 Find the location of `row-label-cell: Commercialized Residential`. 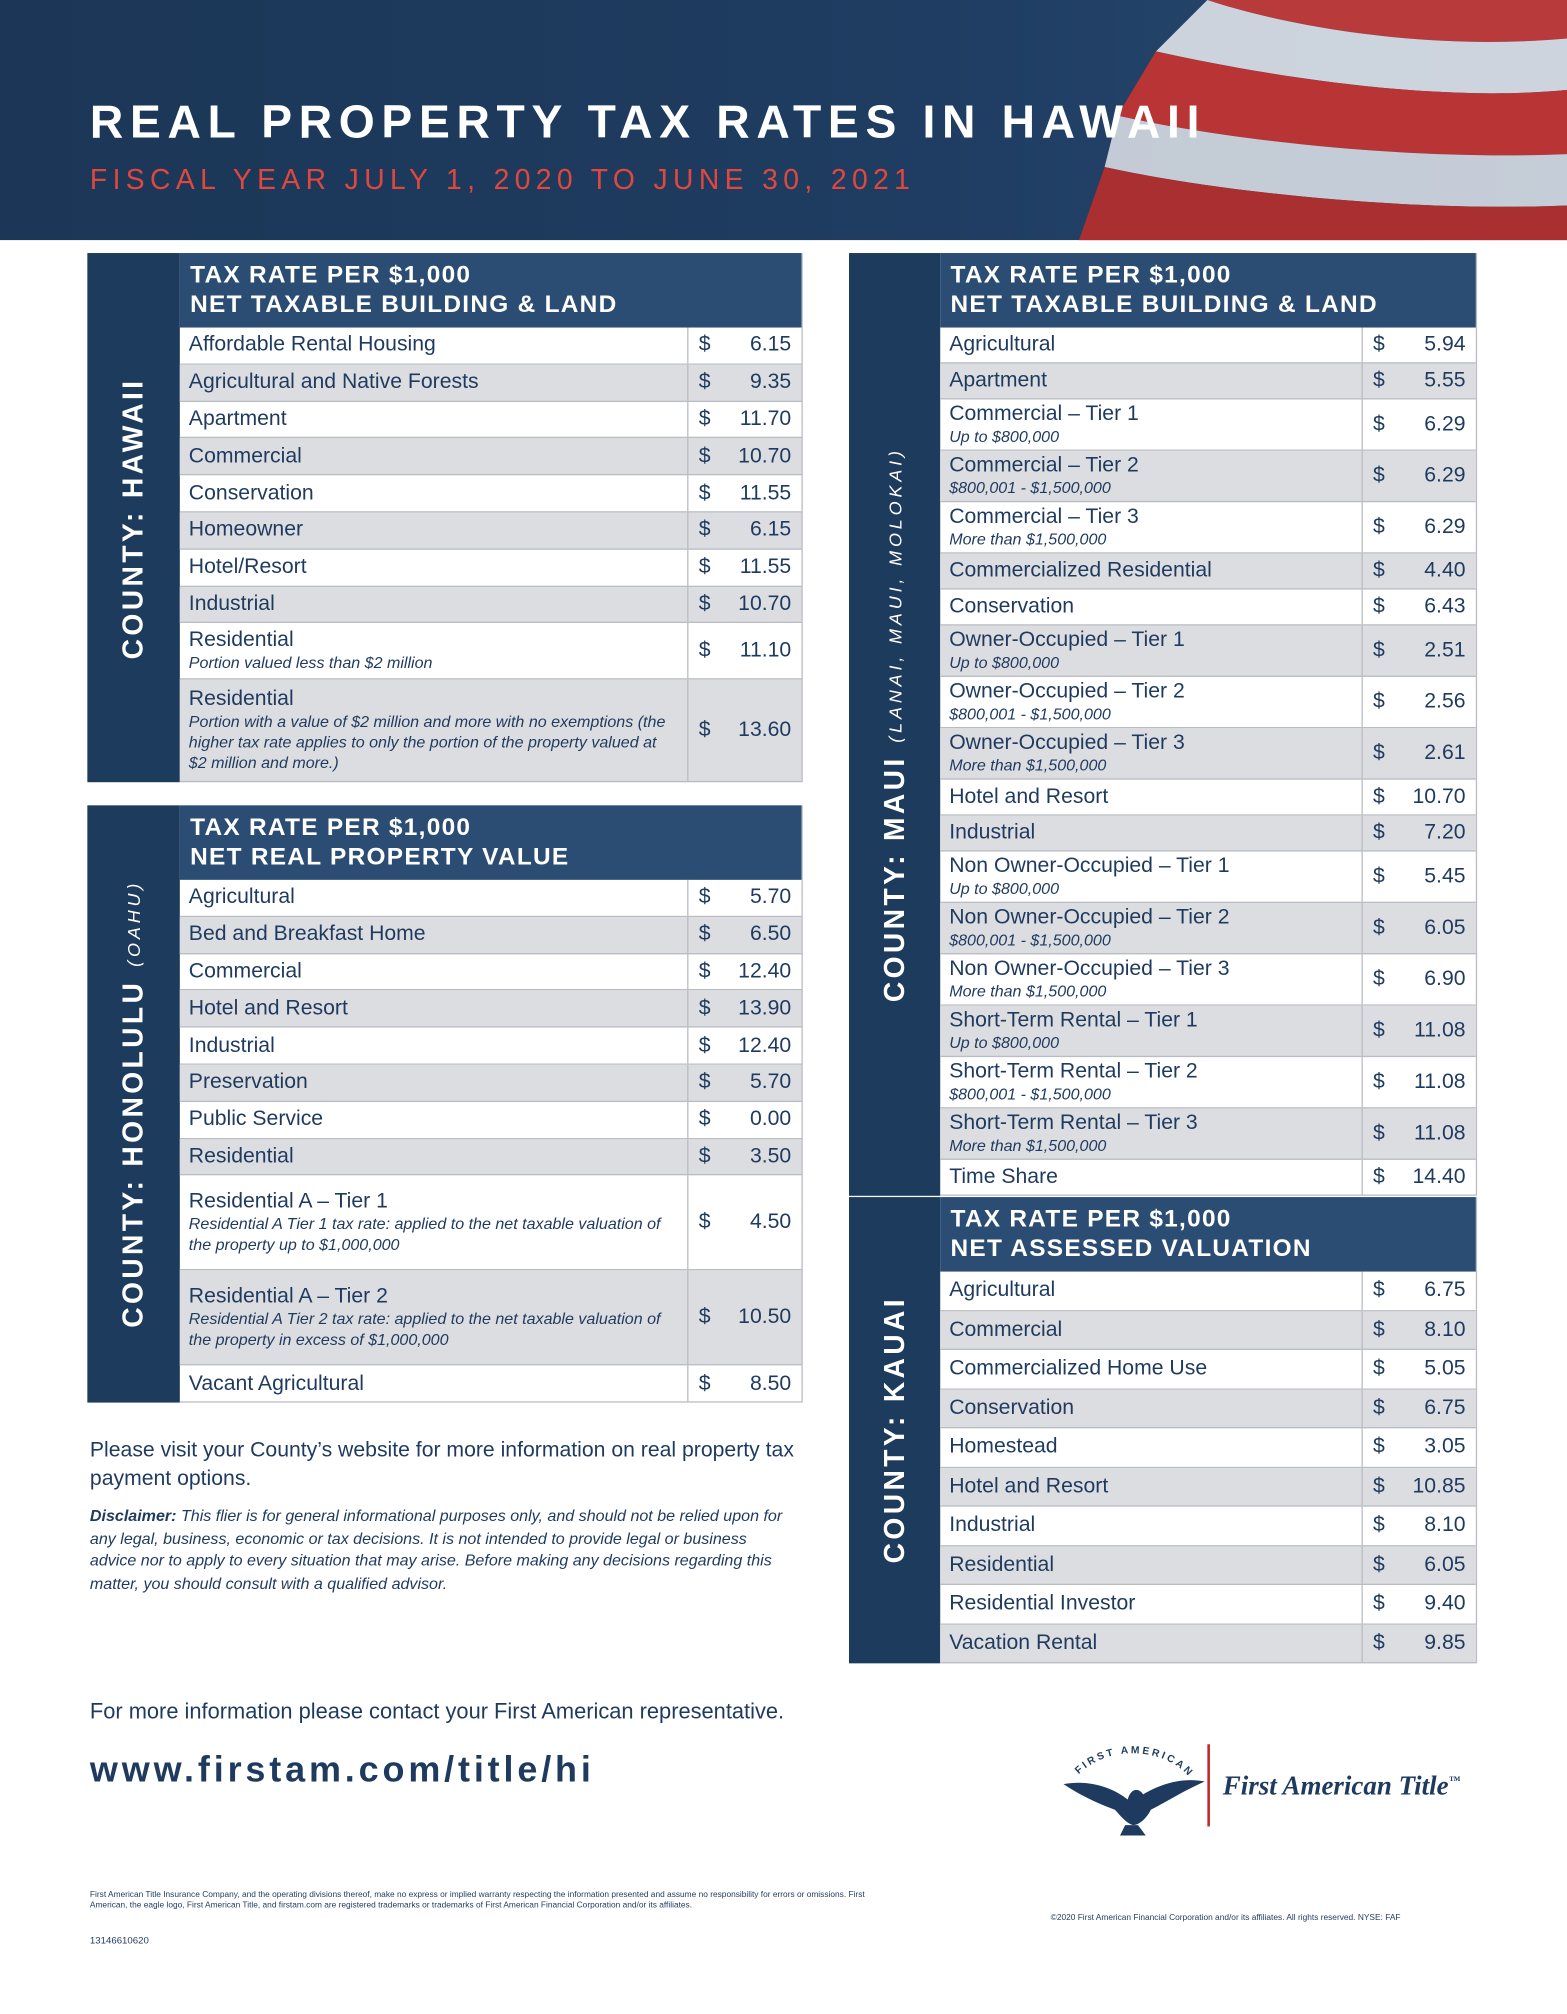

row-label-cell: Commercialized Residential is located at coordinates (1151, 571).